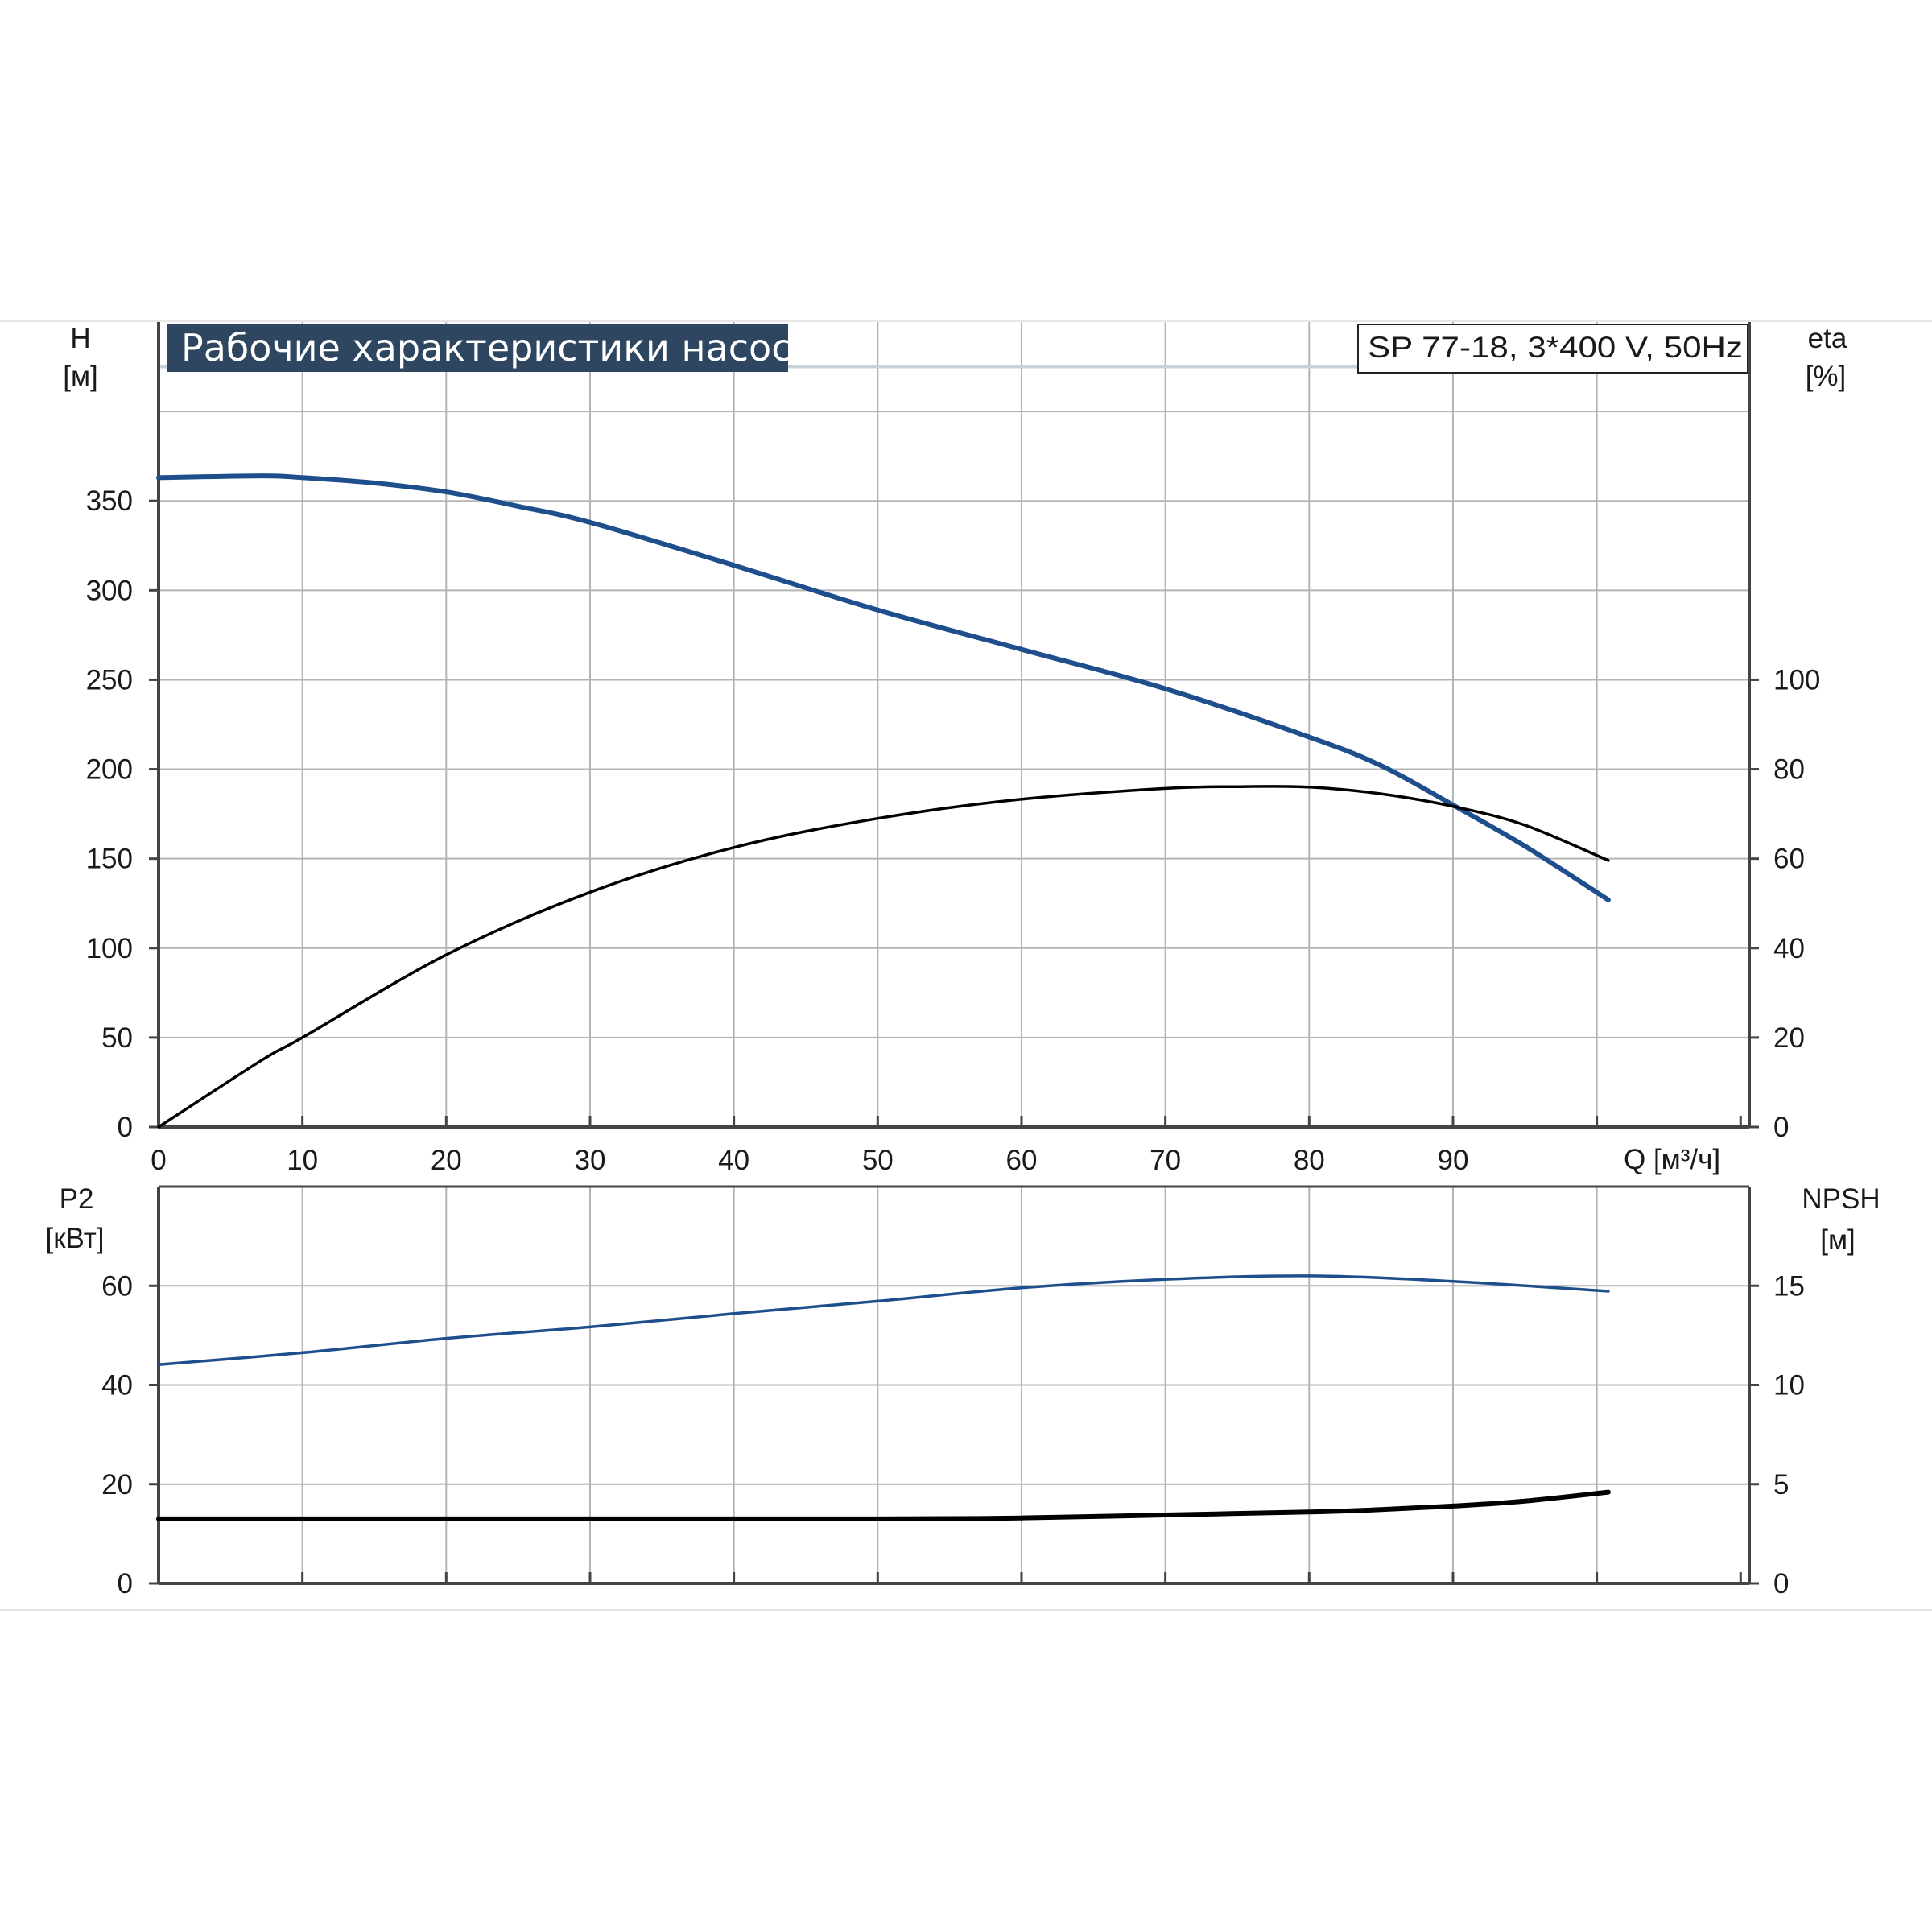 The image size is (1932, 1932). Describe the element at coordinates (1827, 338) in the screenshot. I see `eta-axis-label: eta` at that location.